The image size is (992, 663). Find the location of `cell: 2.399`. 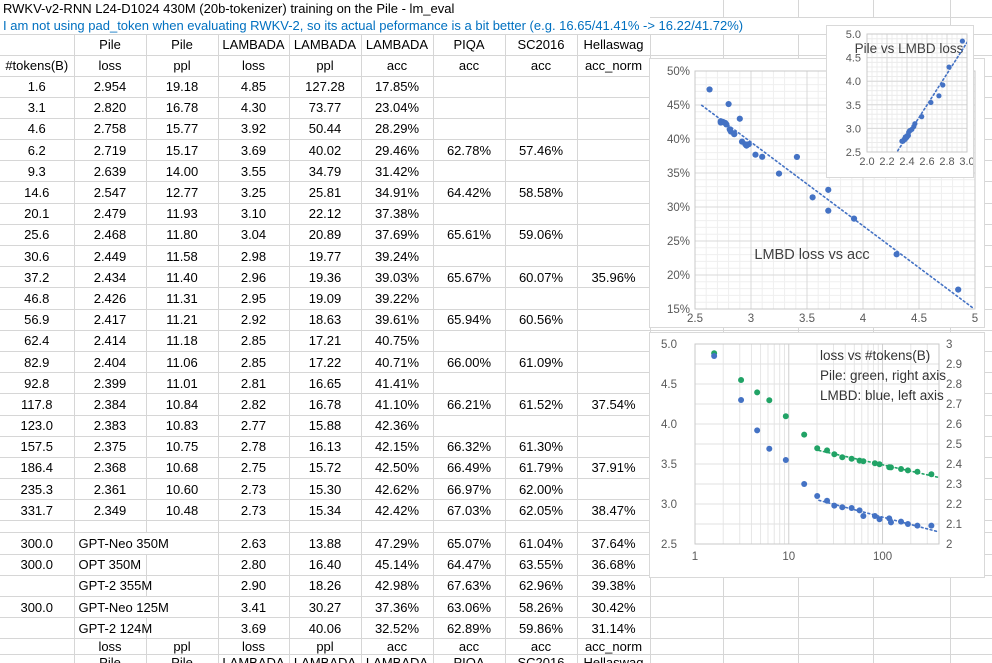

cell: 2.399 is located at coordinates (110, 383).